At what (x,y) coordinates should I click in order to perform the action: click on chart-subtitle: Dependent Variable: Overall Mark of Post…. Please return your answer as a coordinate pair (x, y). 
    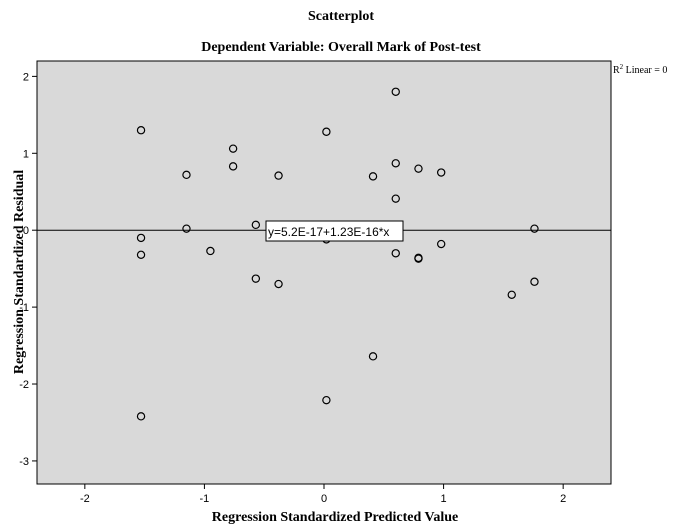
    Looking at the image, I should click on (341, 47).